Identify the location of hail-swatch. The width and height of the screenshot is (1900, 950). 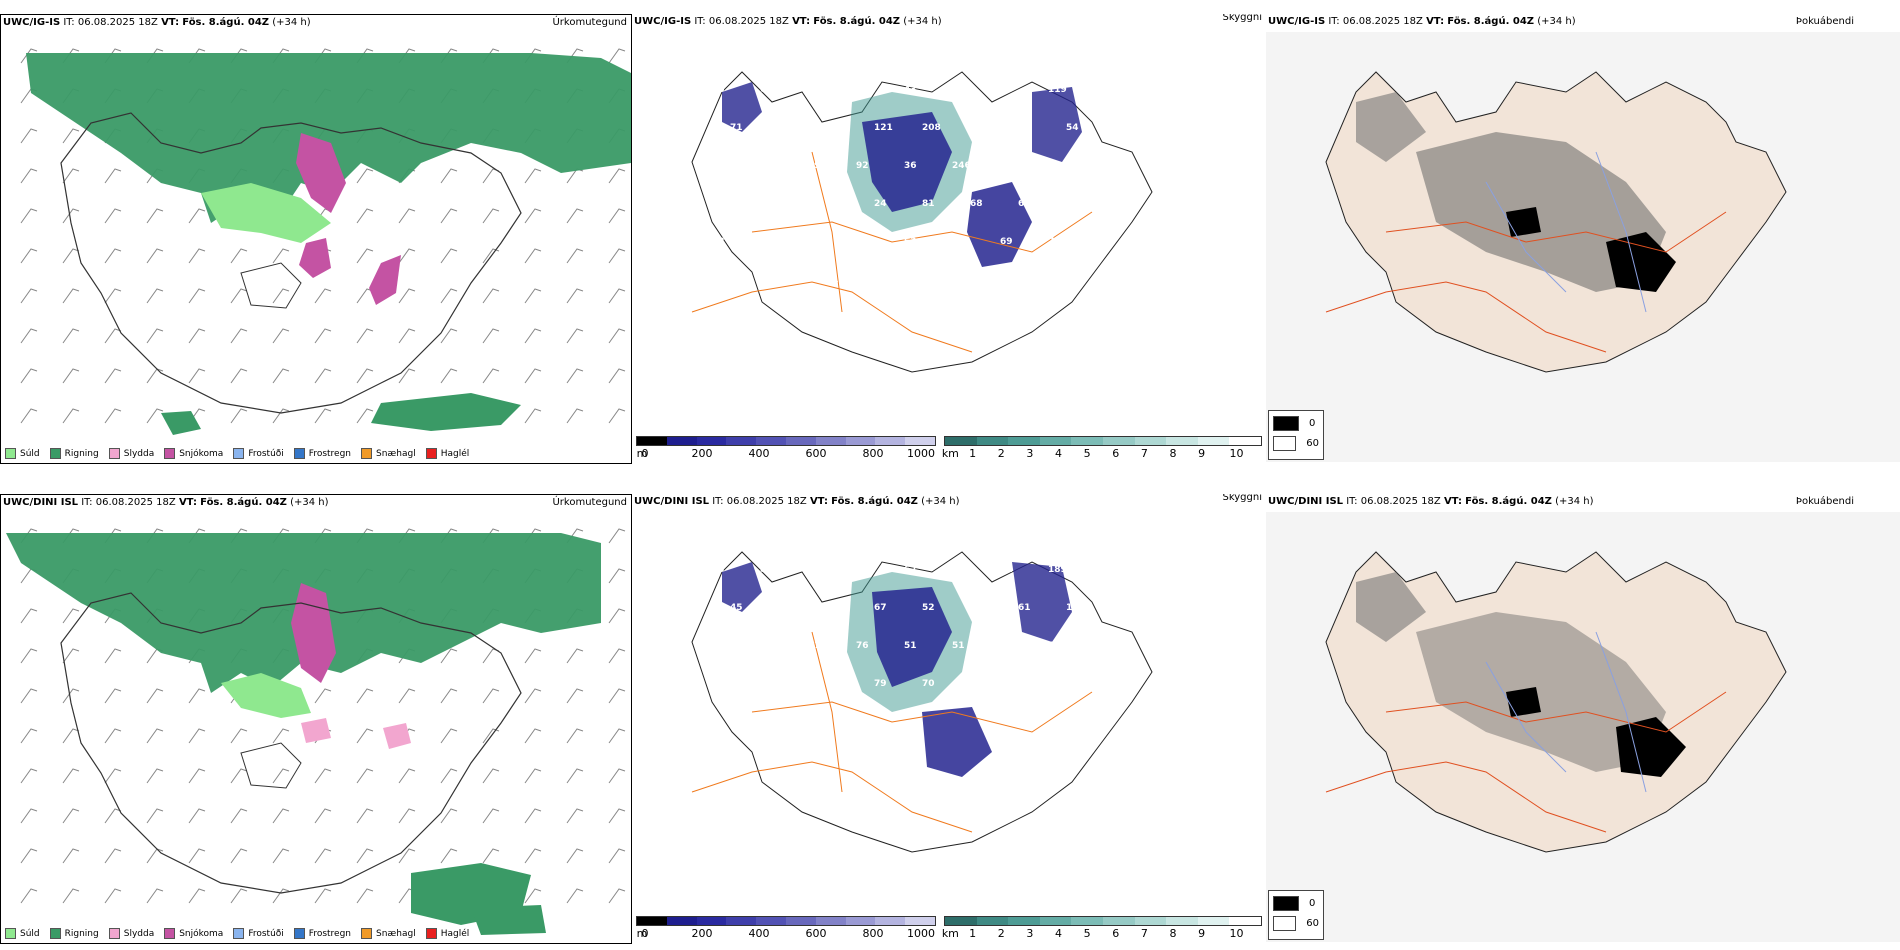
(431, 453).